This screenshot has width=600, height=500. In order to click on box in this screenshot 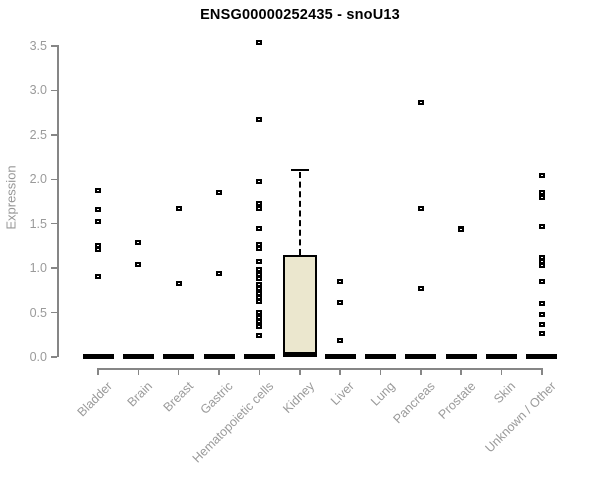, I will do `click(299, 306)`.